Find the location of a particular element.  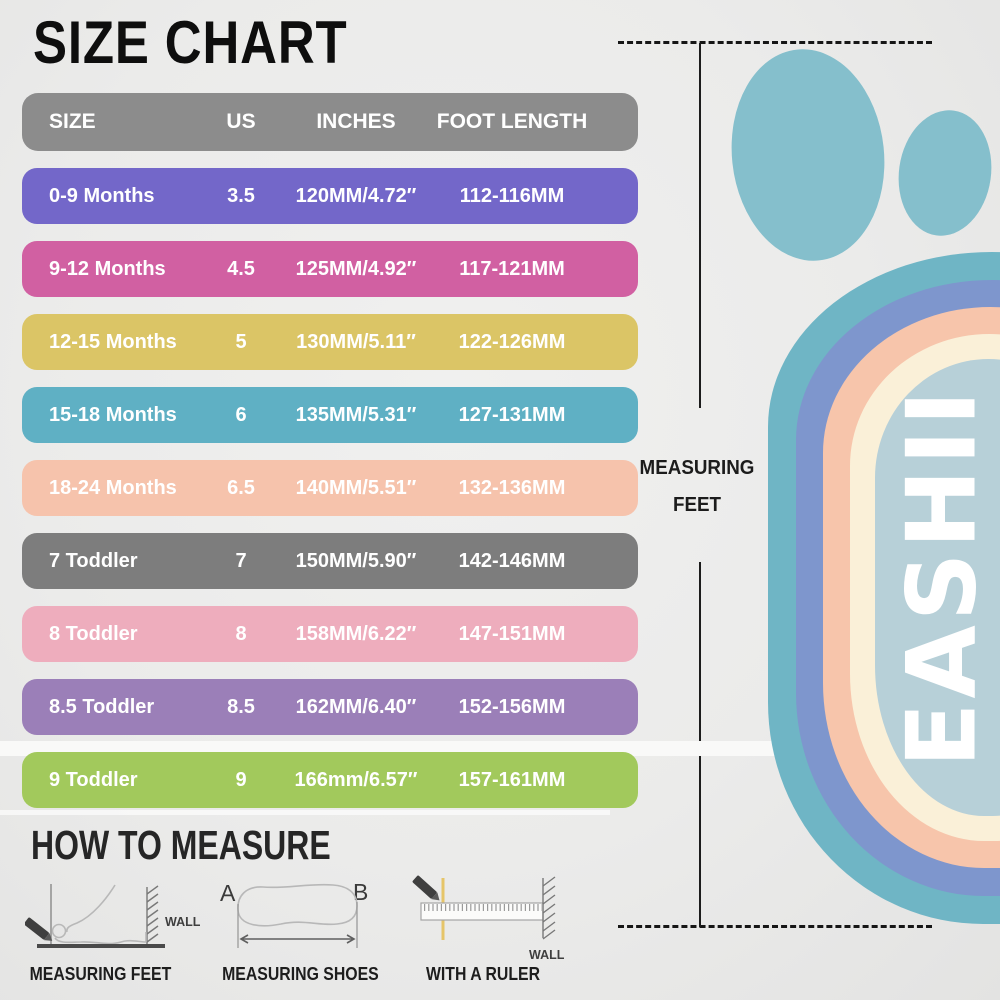

cell-size: 0-9 Months is located at coordinates (102, 195).